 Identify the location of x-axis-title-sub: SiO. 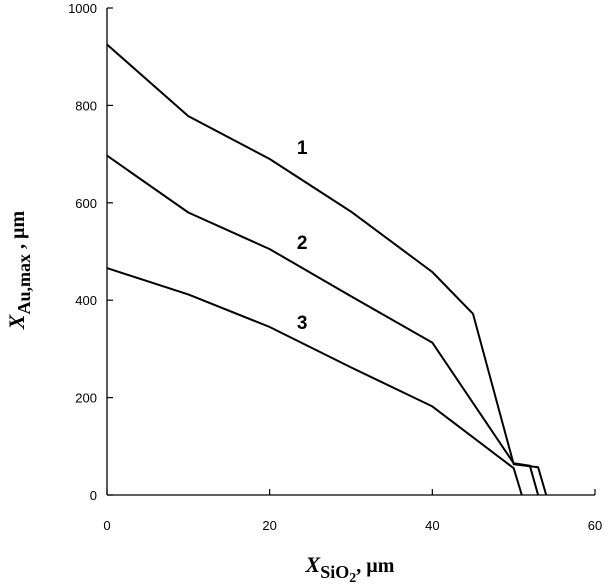
(334, 572).